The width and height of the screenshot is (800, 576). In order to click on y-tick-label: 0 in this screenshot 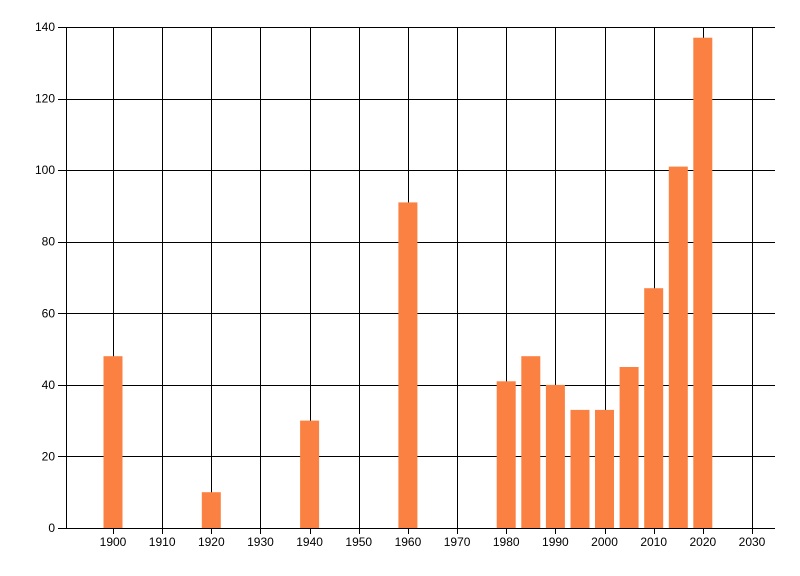, I will do `click(51, 528)`.